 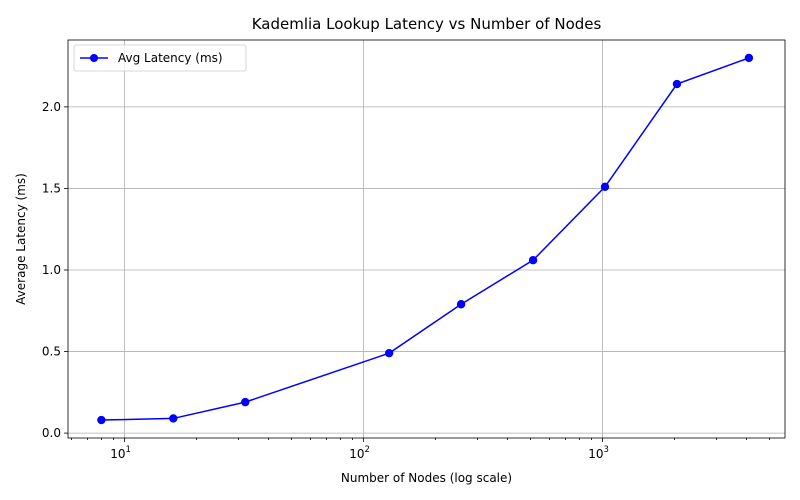 I want to click on y-tick-label: 0.0, so click(x=51, y=433).